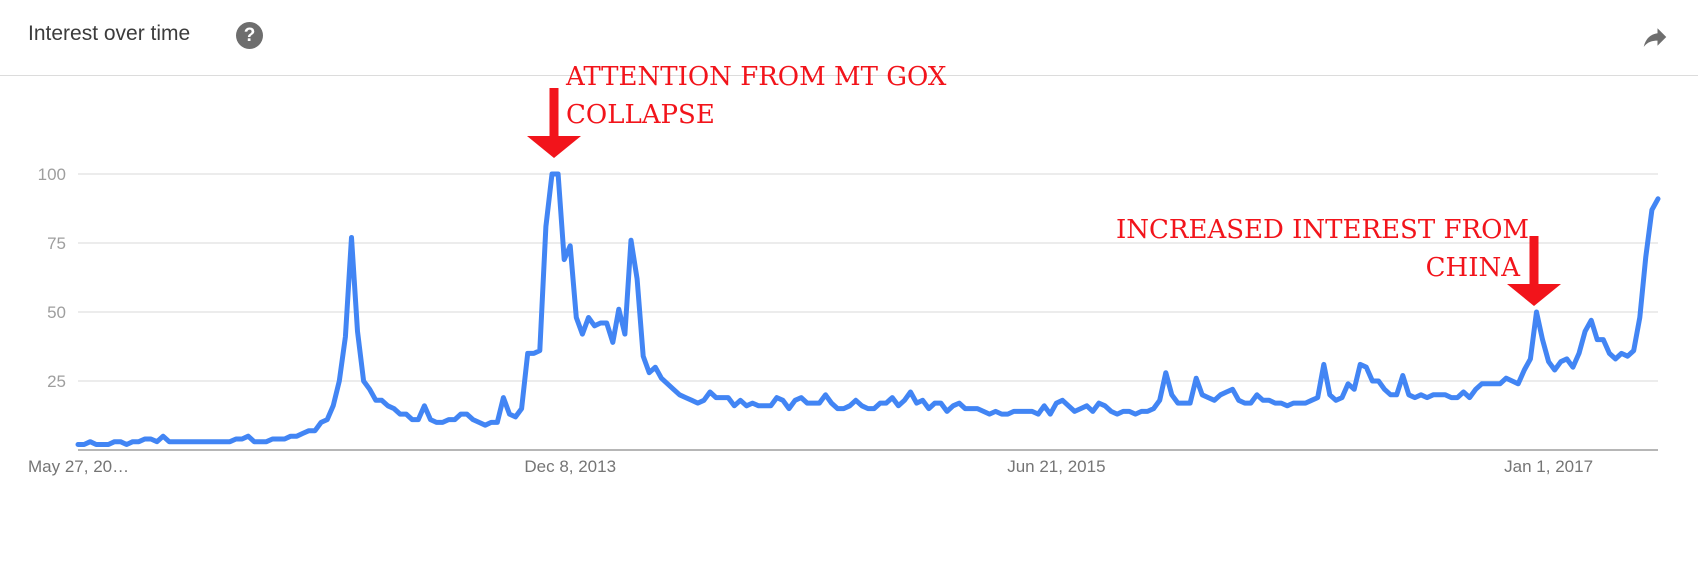 The width and height of the screenshot is (1698, 572). What do you see at coordinates (554, 113) in the screenshot?
I see `arrow-mt-gox-shaft` at bounding box center [554, 113].